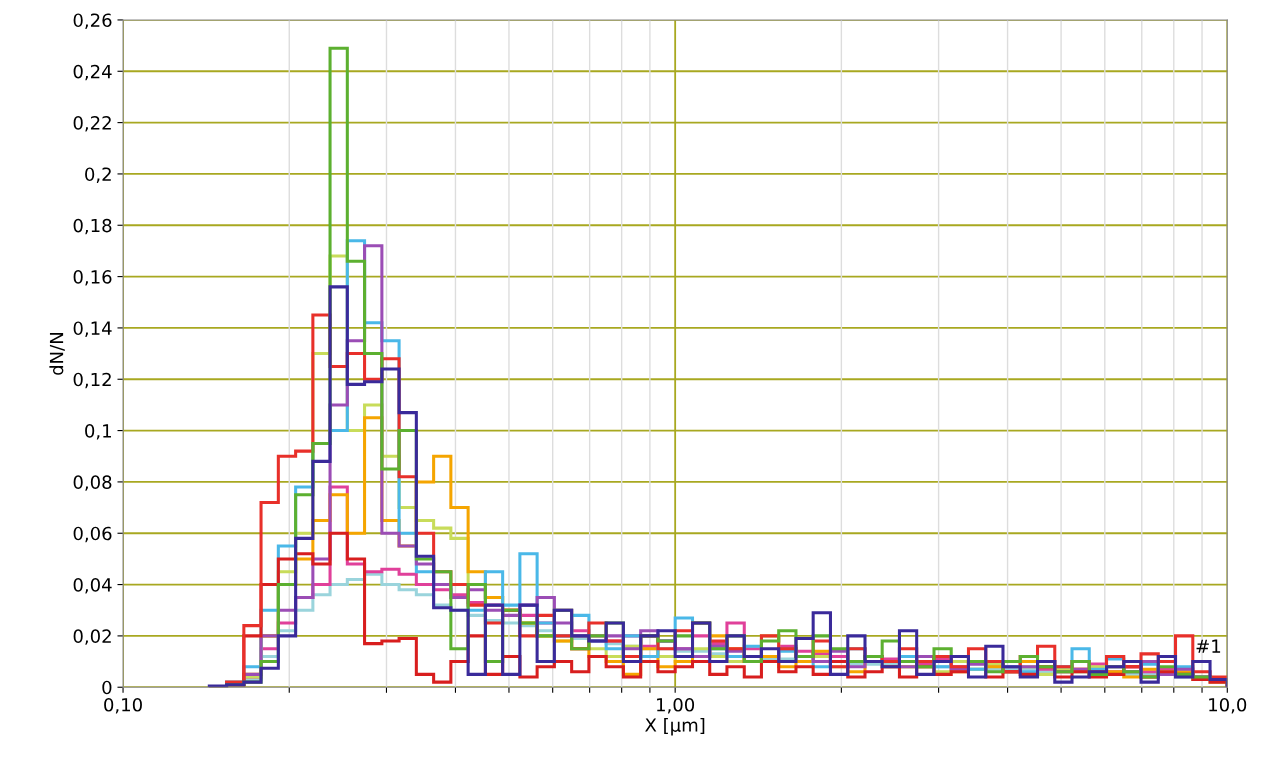 Image resolution: width=1262 pixels, height=767 pixels. What do you see at coordinates (92, 534) in the screenshot?
I see `y-tick-label: 0,06` at bounding box center [92, 534].